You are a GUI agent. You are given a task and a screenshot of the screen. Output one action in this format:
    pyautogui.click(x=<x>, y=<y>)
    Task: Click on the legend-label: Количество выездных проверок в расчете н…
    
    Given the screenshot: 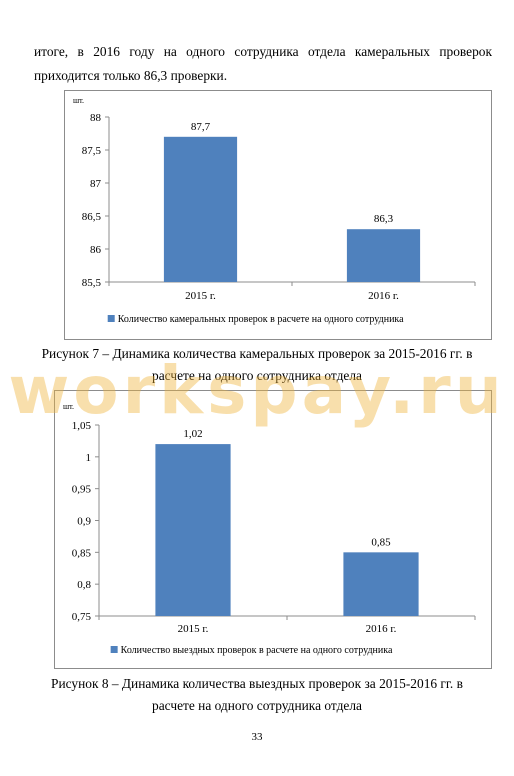 What is the action you would take?
    pyautogui.click(x=257, y=650)
    